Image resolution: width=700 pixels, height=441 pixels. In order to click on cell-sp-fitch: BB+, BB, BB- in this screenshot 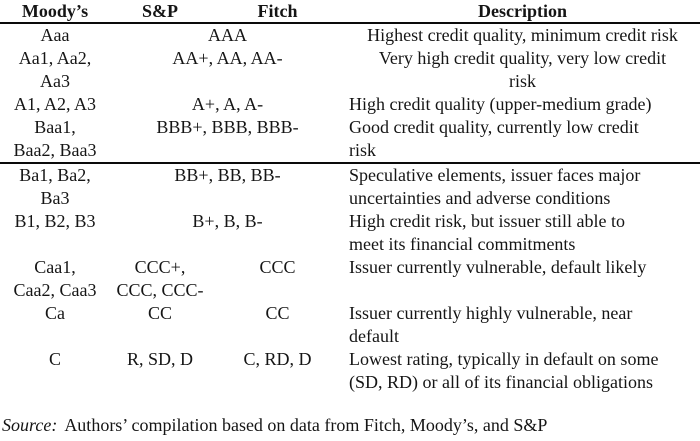, I will do `click(227, 186)`.